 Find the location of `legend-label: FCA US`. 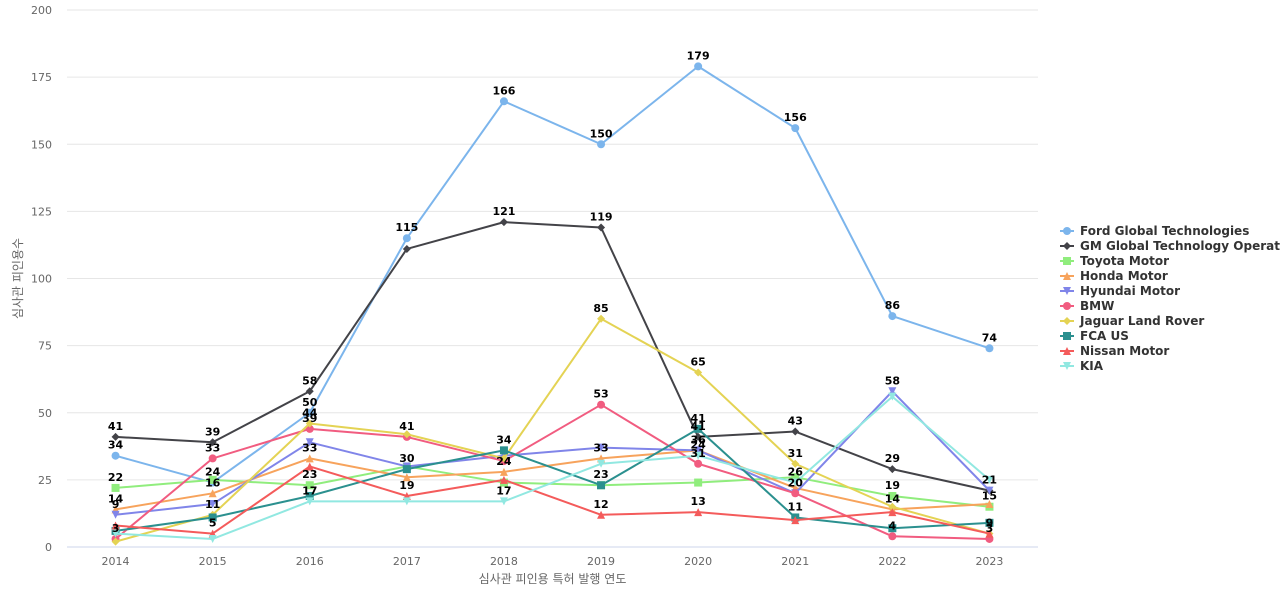

legend-label: FCA US is located at coordinates (1104, 336).